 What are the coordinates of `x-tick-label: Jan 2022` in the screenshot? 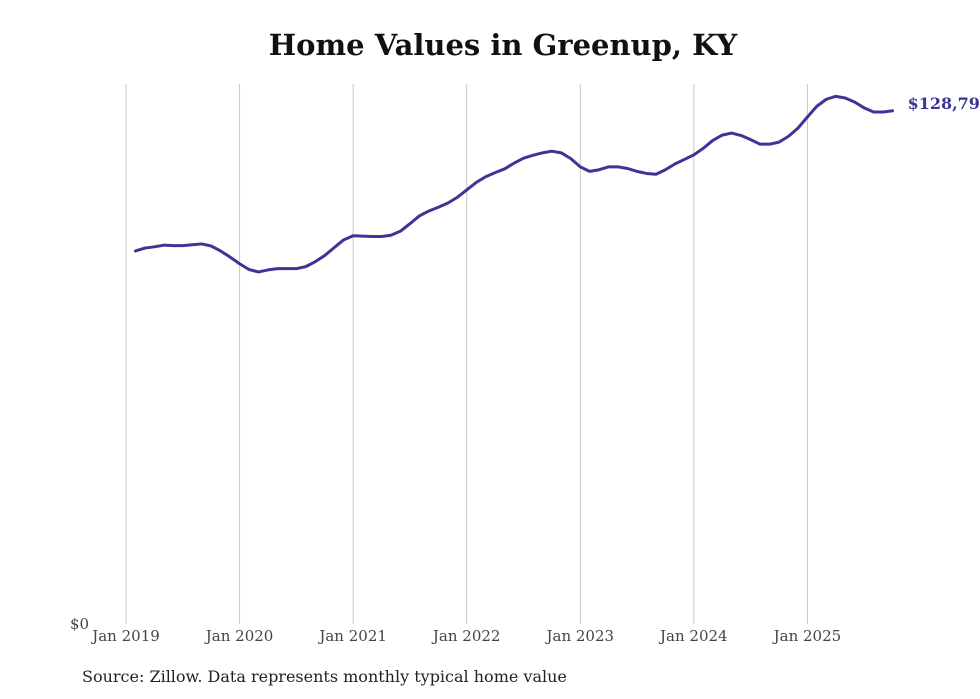 It's located at (466, 636).